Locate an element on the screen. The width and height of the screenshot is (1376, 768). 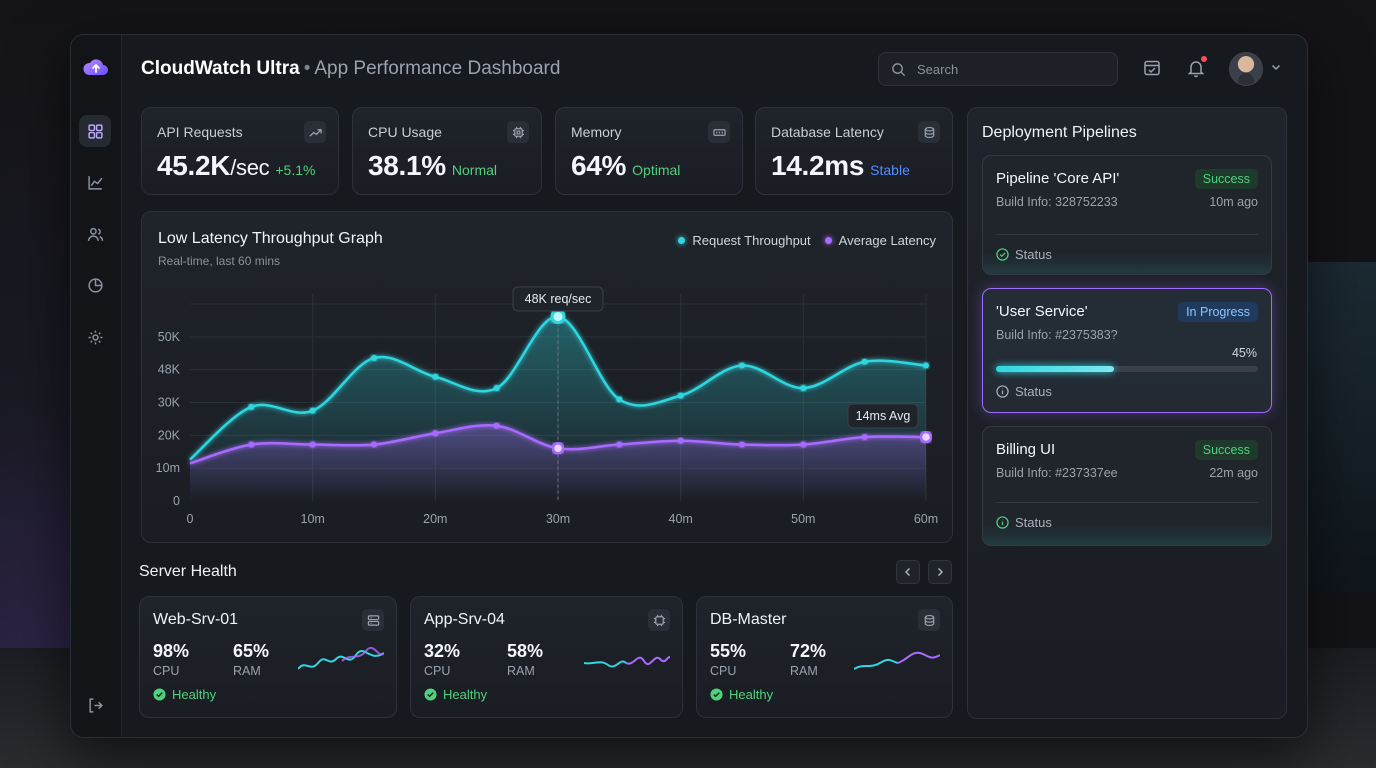
chart-legend: Request Throughput Average Latency is located at coordinates (807, 240).